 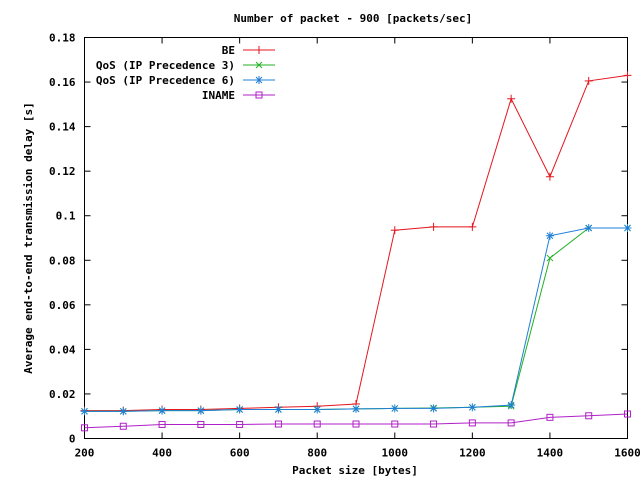 What do you see at coordinates (395, 453) in the screenshot?
I see `x-tick-label: 1000` at bounding box center [395, 453].